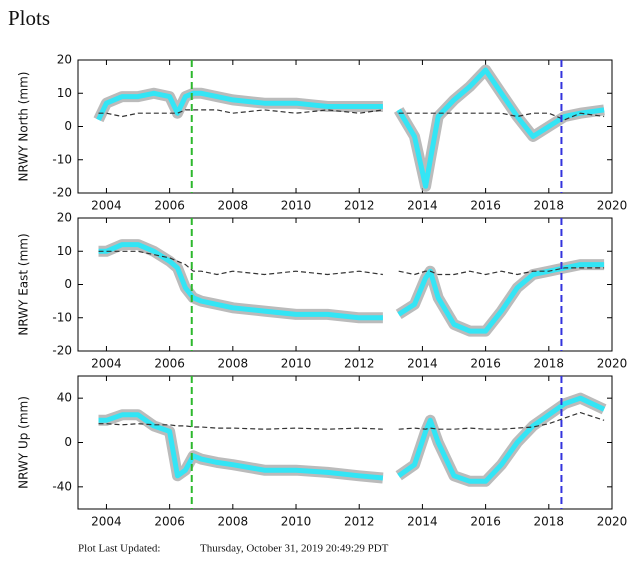 The height and width of the screenshot is (564, 640). Describe the element at coordinates (119, 549) in the screenshot. I see `footer-label: Plot Last Updated:` at that location.